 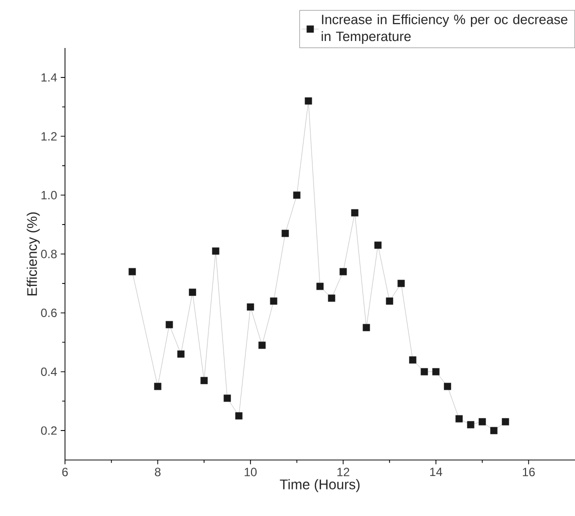 I want to click on x-tick-label: 8, so click(x=157, y=472).